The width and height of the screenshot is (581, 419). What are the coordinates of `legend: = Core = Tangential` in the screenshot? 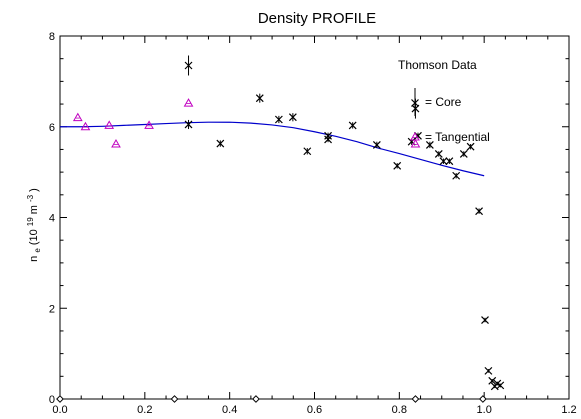 It's located at (450, 116).